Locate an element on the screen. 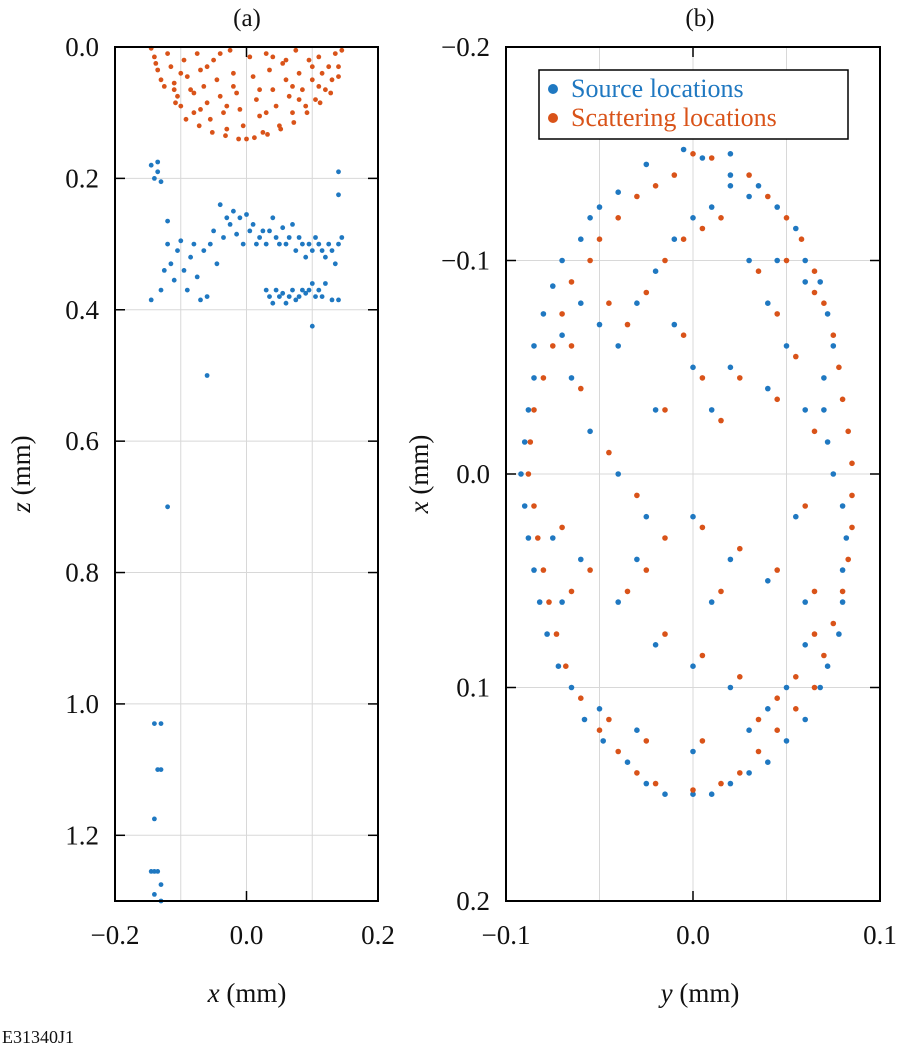  figure-id: E31340J1 is located at coordinates (38, 1037).